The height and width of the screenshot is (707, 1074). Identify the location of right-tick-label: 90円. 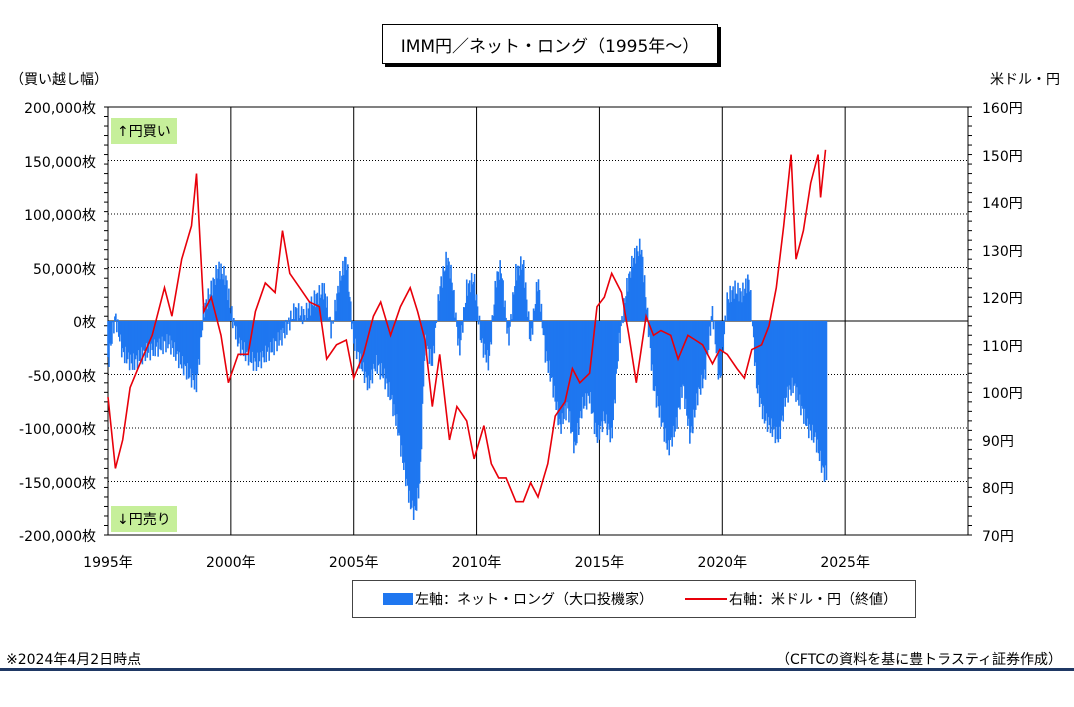
(998, 441).